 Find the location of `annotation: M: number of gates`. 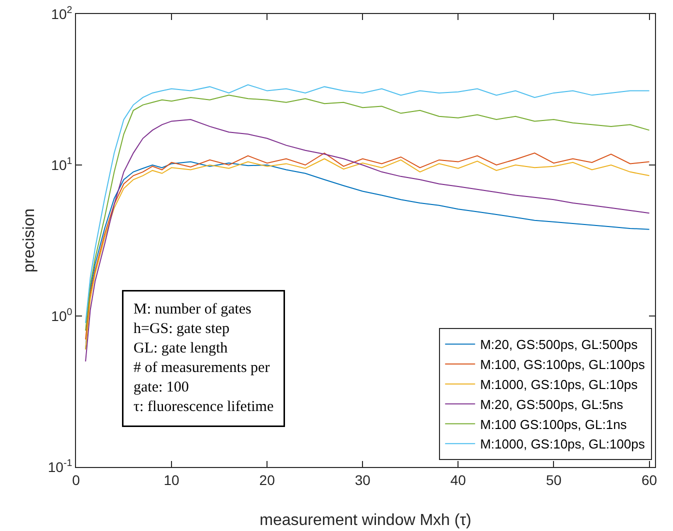

annotation: M: number of gates is located at coordinates (193, 310).